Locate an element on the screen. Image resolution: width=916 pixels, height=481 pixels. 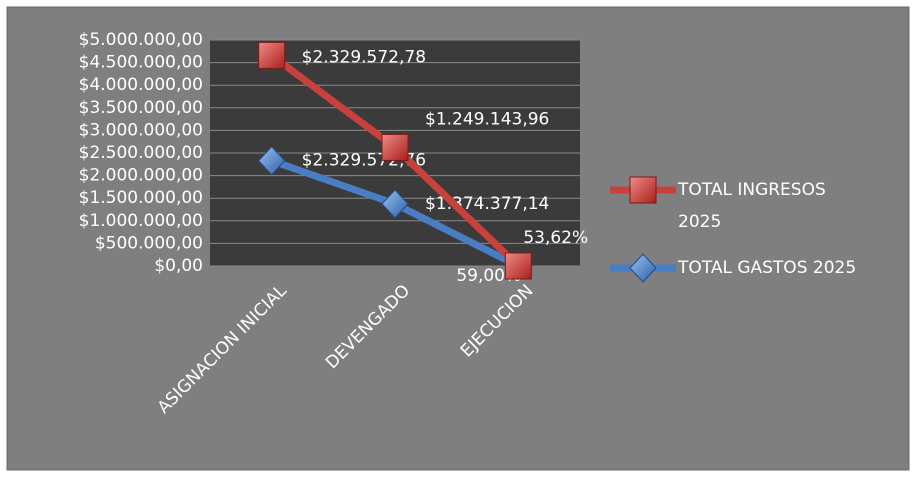
y-tick-label: $5.000.000,00 is located at coordinates (141, 40).